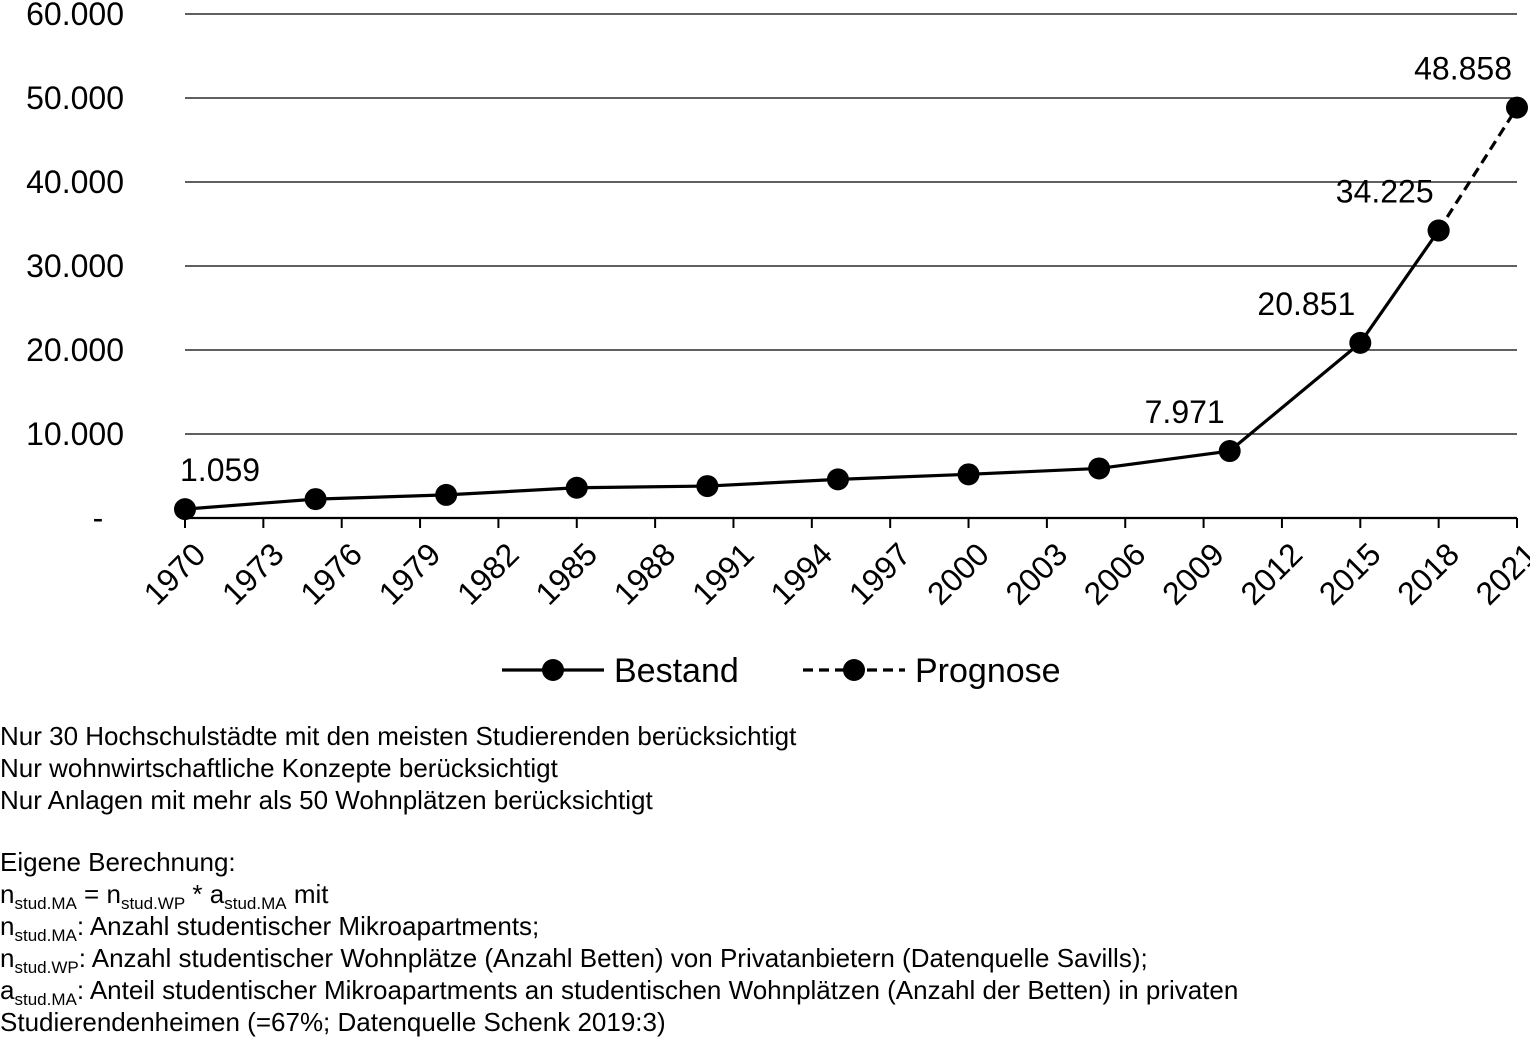  I want to click on y-tick-label: 60.000, so click(75, 16).